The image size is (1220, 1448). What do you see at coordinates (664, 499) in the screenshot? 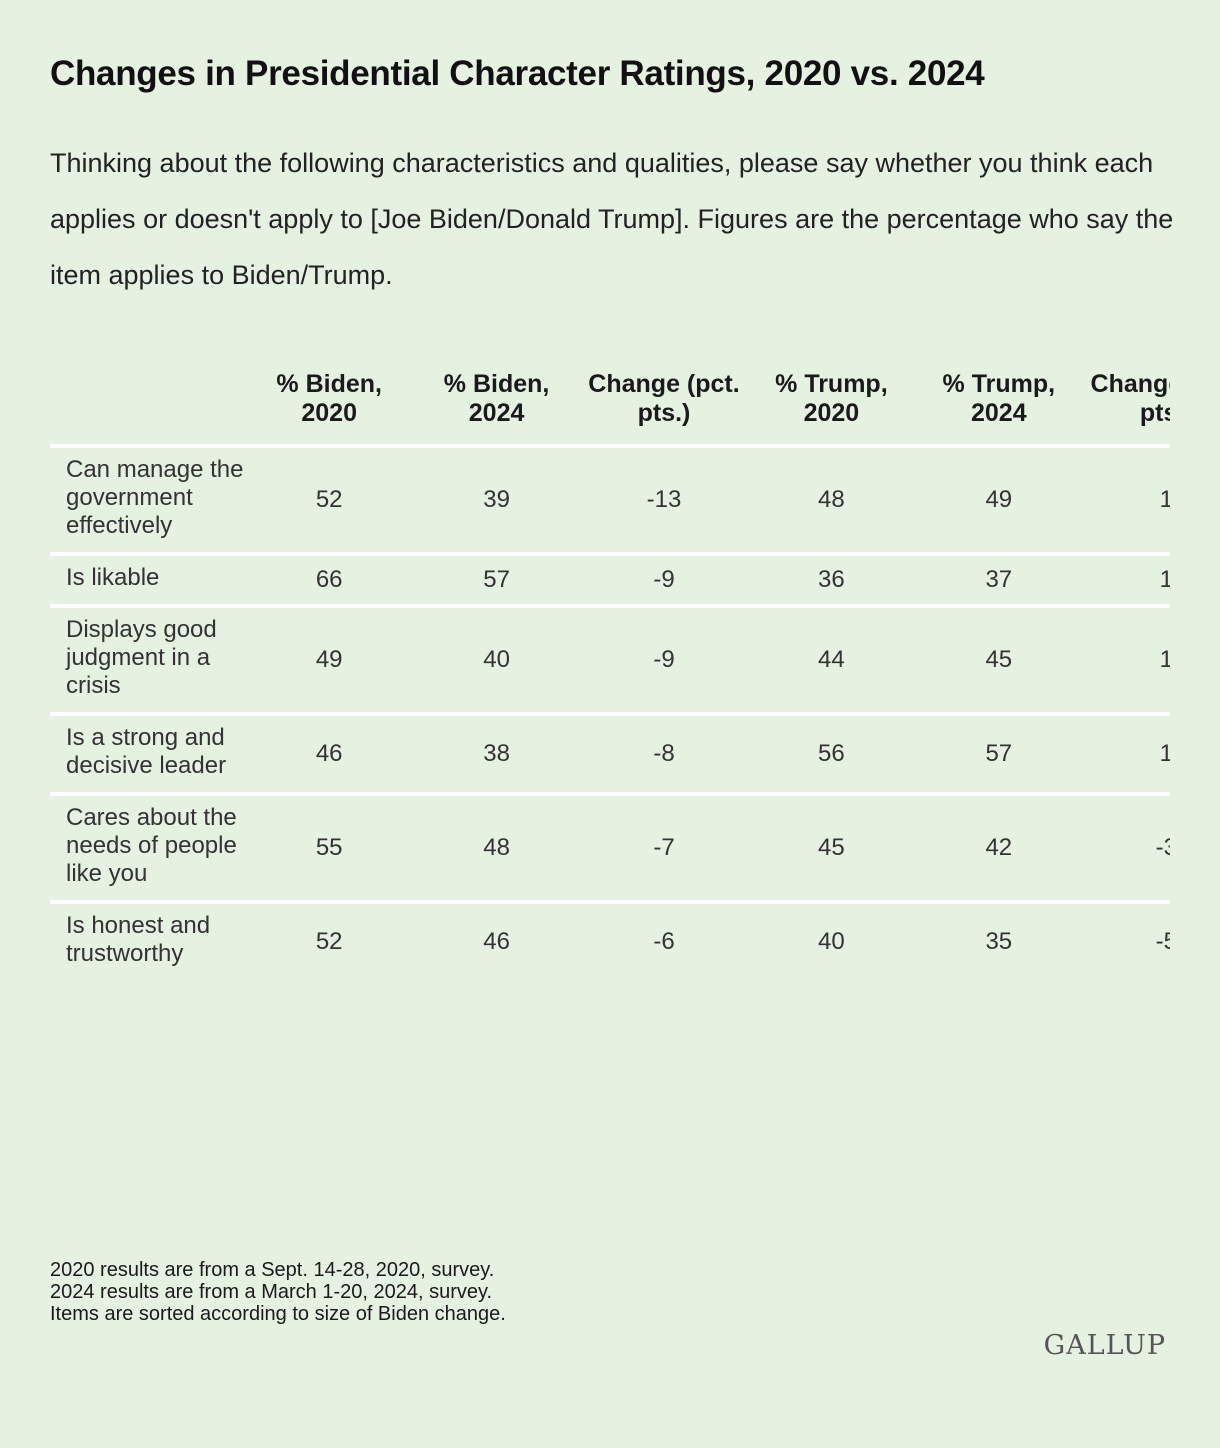
I see `table-cell: -13` at bounding box center [664, 499].